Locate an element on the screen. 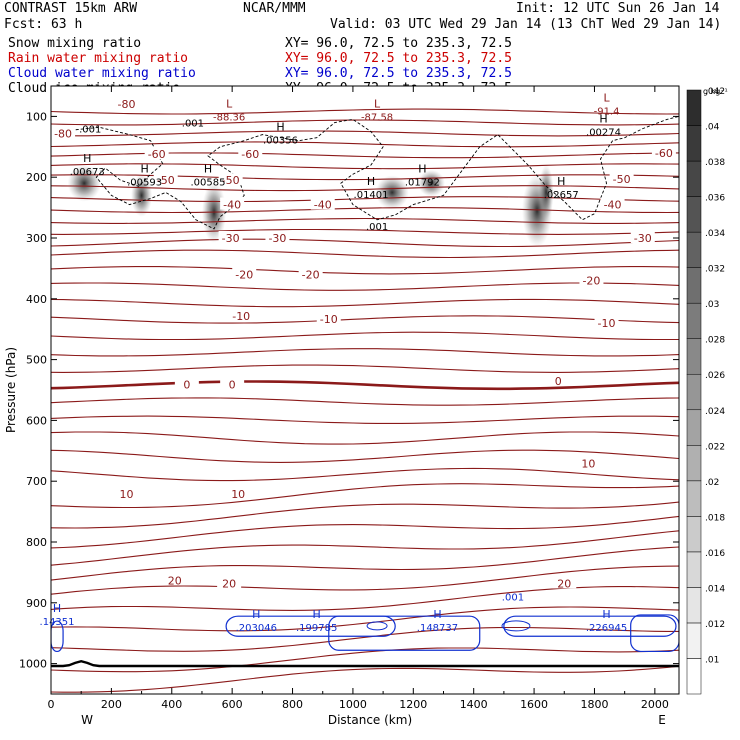 This screenshot has height=740, width=740. colorbar-label: .036 is located at coordinates (715, 199).